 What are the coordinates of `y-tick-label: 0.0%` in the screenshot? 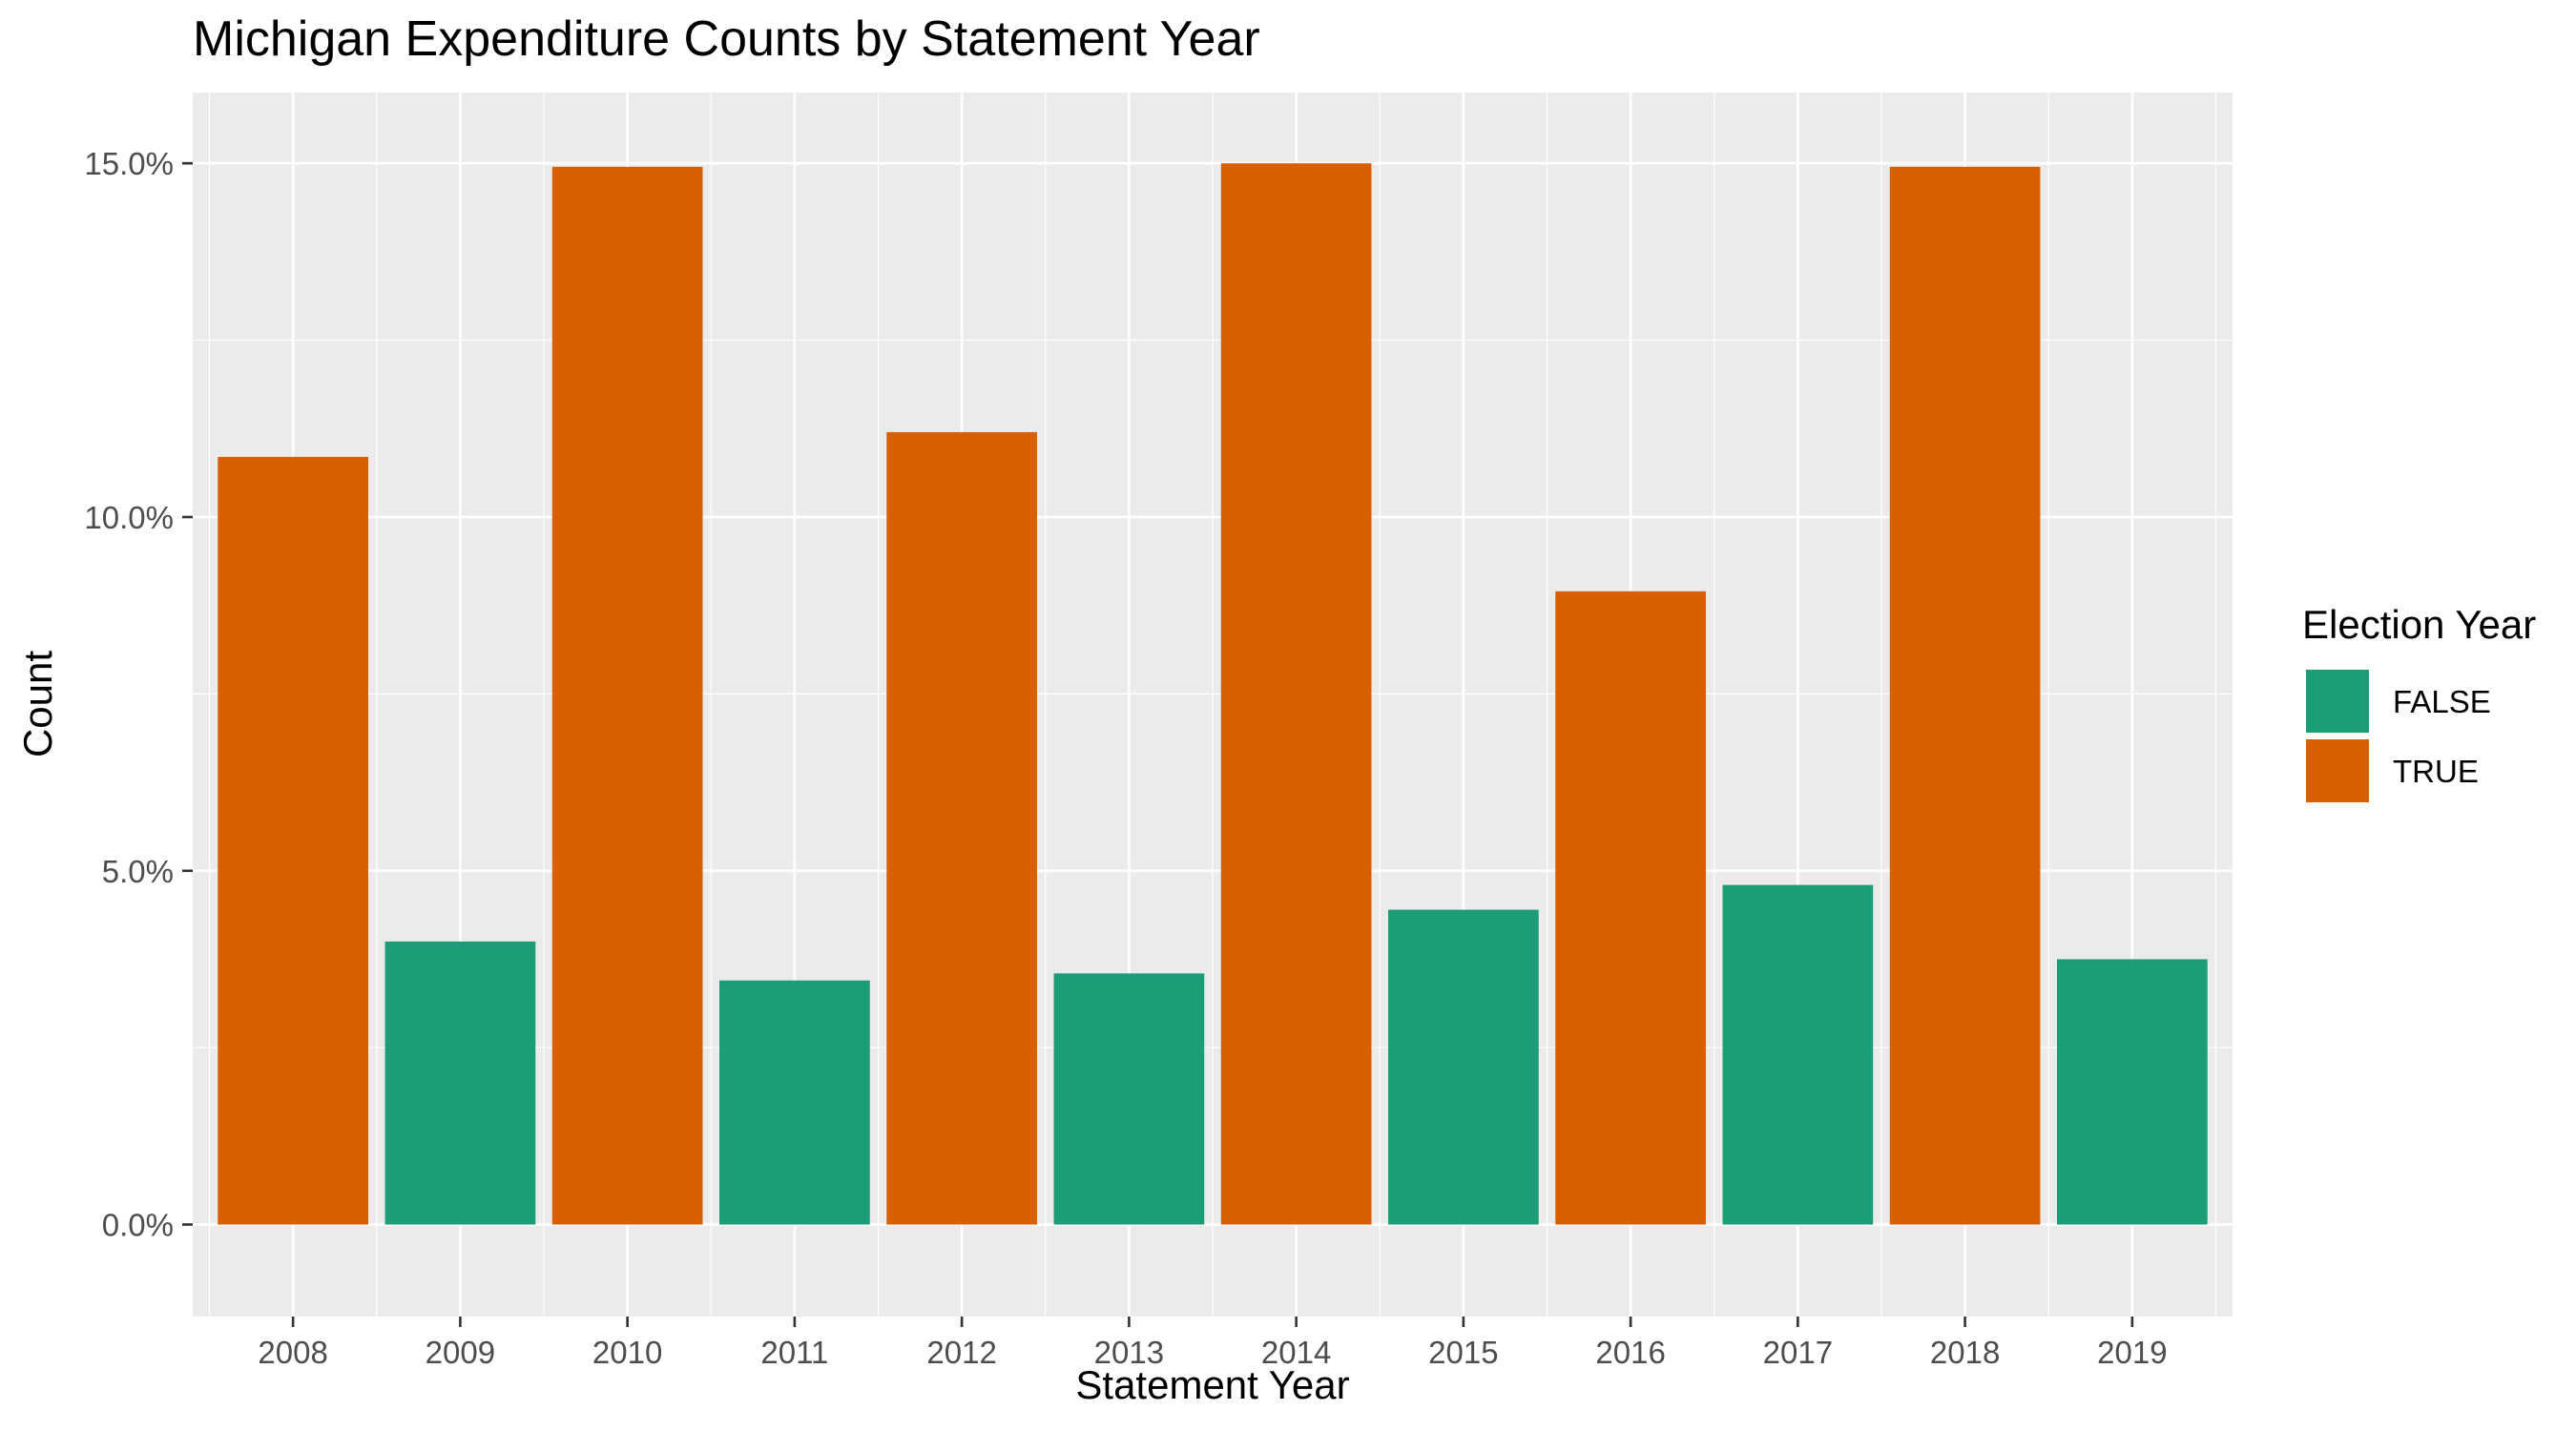 It's located at (138, 1225).